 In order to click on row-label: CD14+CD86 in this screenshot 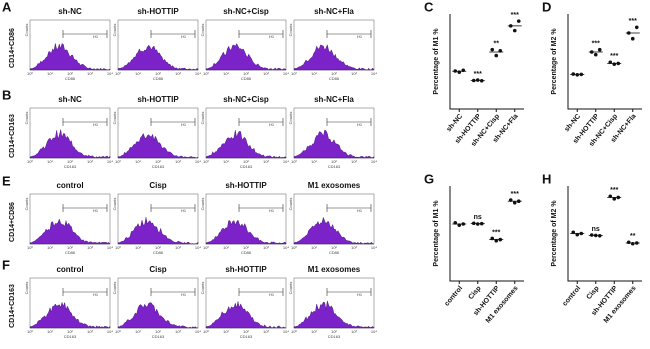, I will do `click(12, 48)`.